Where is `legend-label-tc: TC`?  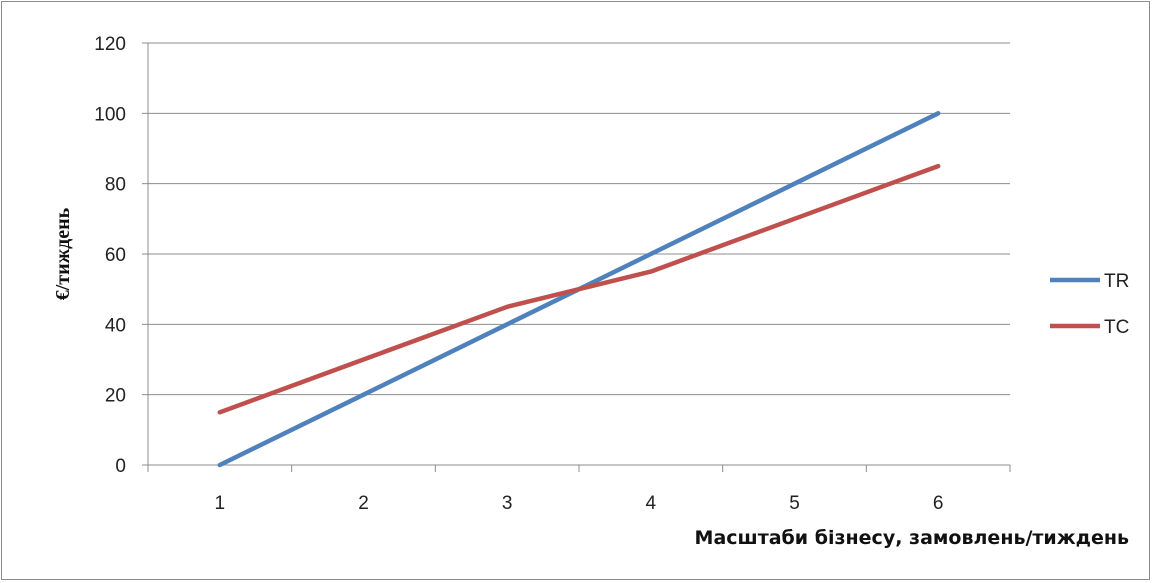
legend-label-tc: TC is located at coordinates (1116, 327).